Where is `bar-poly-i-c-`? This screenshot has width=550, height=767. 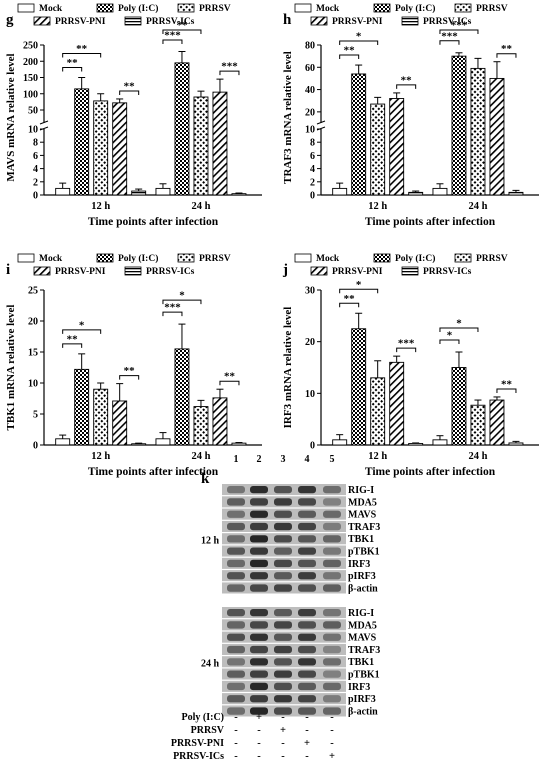
bar-poly-i-c- is located at coordinates (359, 387).